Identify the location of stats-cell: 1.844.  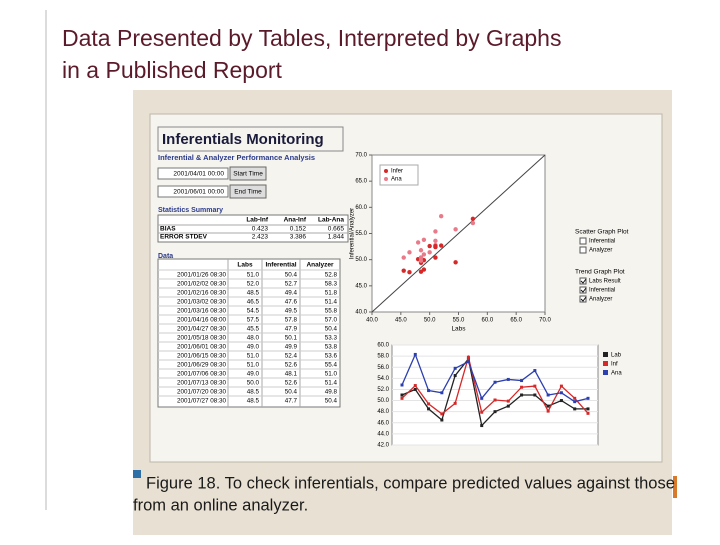
(336, 237).